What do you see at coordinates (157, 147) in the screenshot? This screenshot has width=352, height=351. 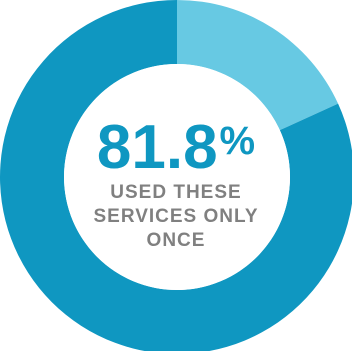 I see `center-value-number: 81.8` at bounding box center [157, 147].